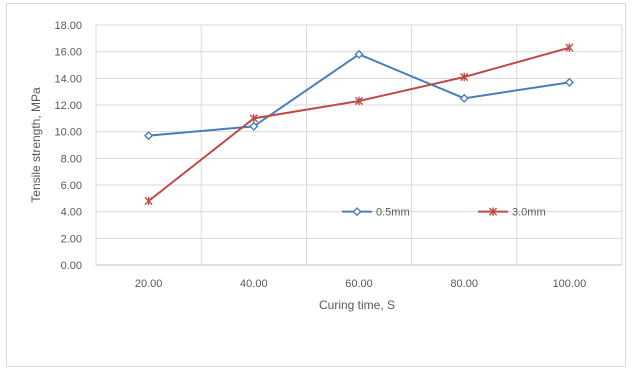 This screenshot has width=632, height=371. I want to click on y-tick-label: 2.00, so click(71, 239).